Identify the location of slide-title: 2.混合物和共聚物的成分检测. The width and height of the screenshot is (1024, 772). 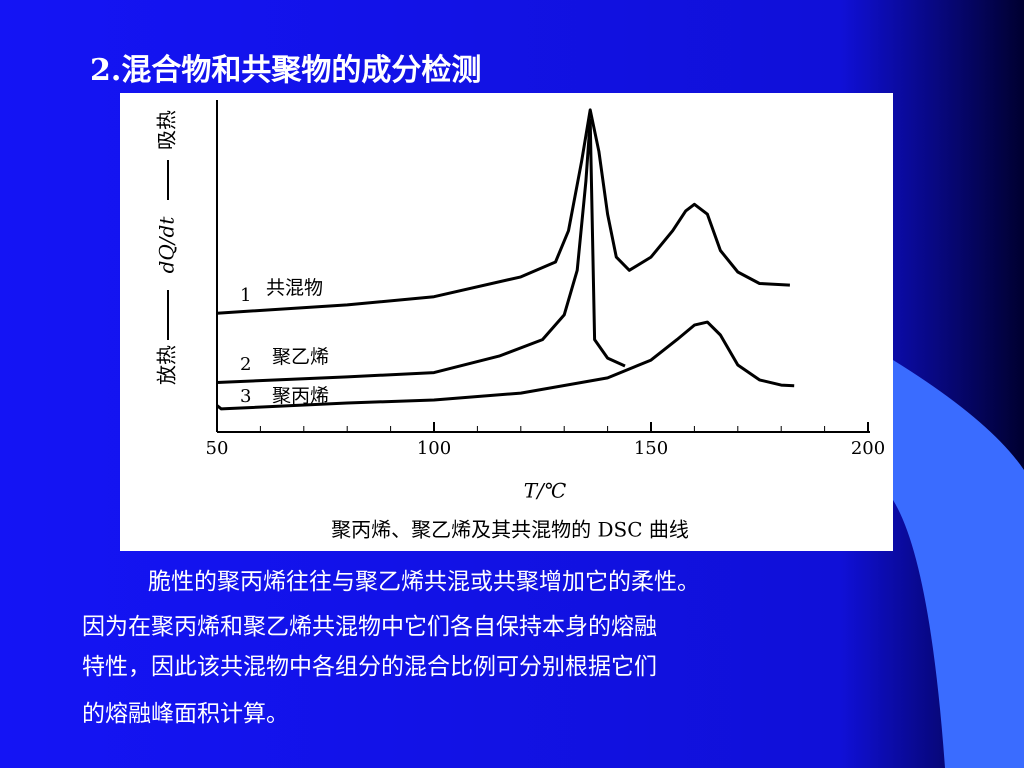
(285, 70).